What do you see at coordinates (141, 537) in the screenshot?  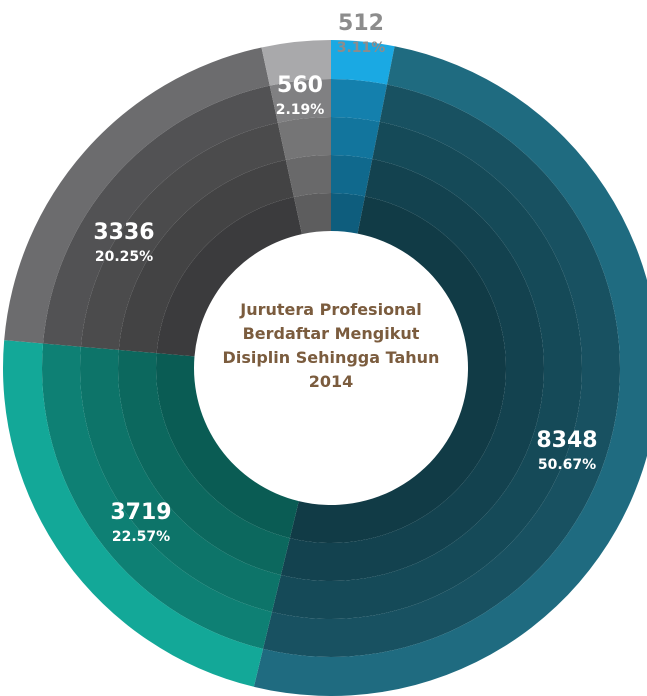 I see `percent-label: 22.57%` at bounding box center [141, 537].